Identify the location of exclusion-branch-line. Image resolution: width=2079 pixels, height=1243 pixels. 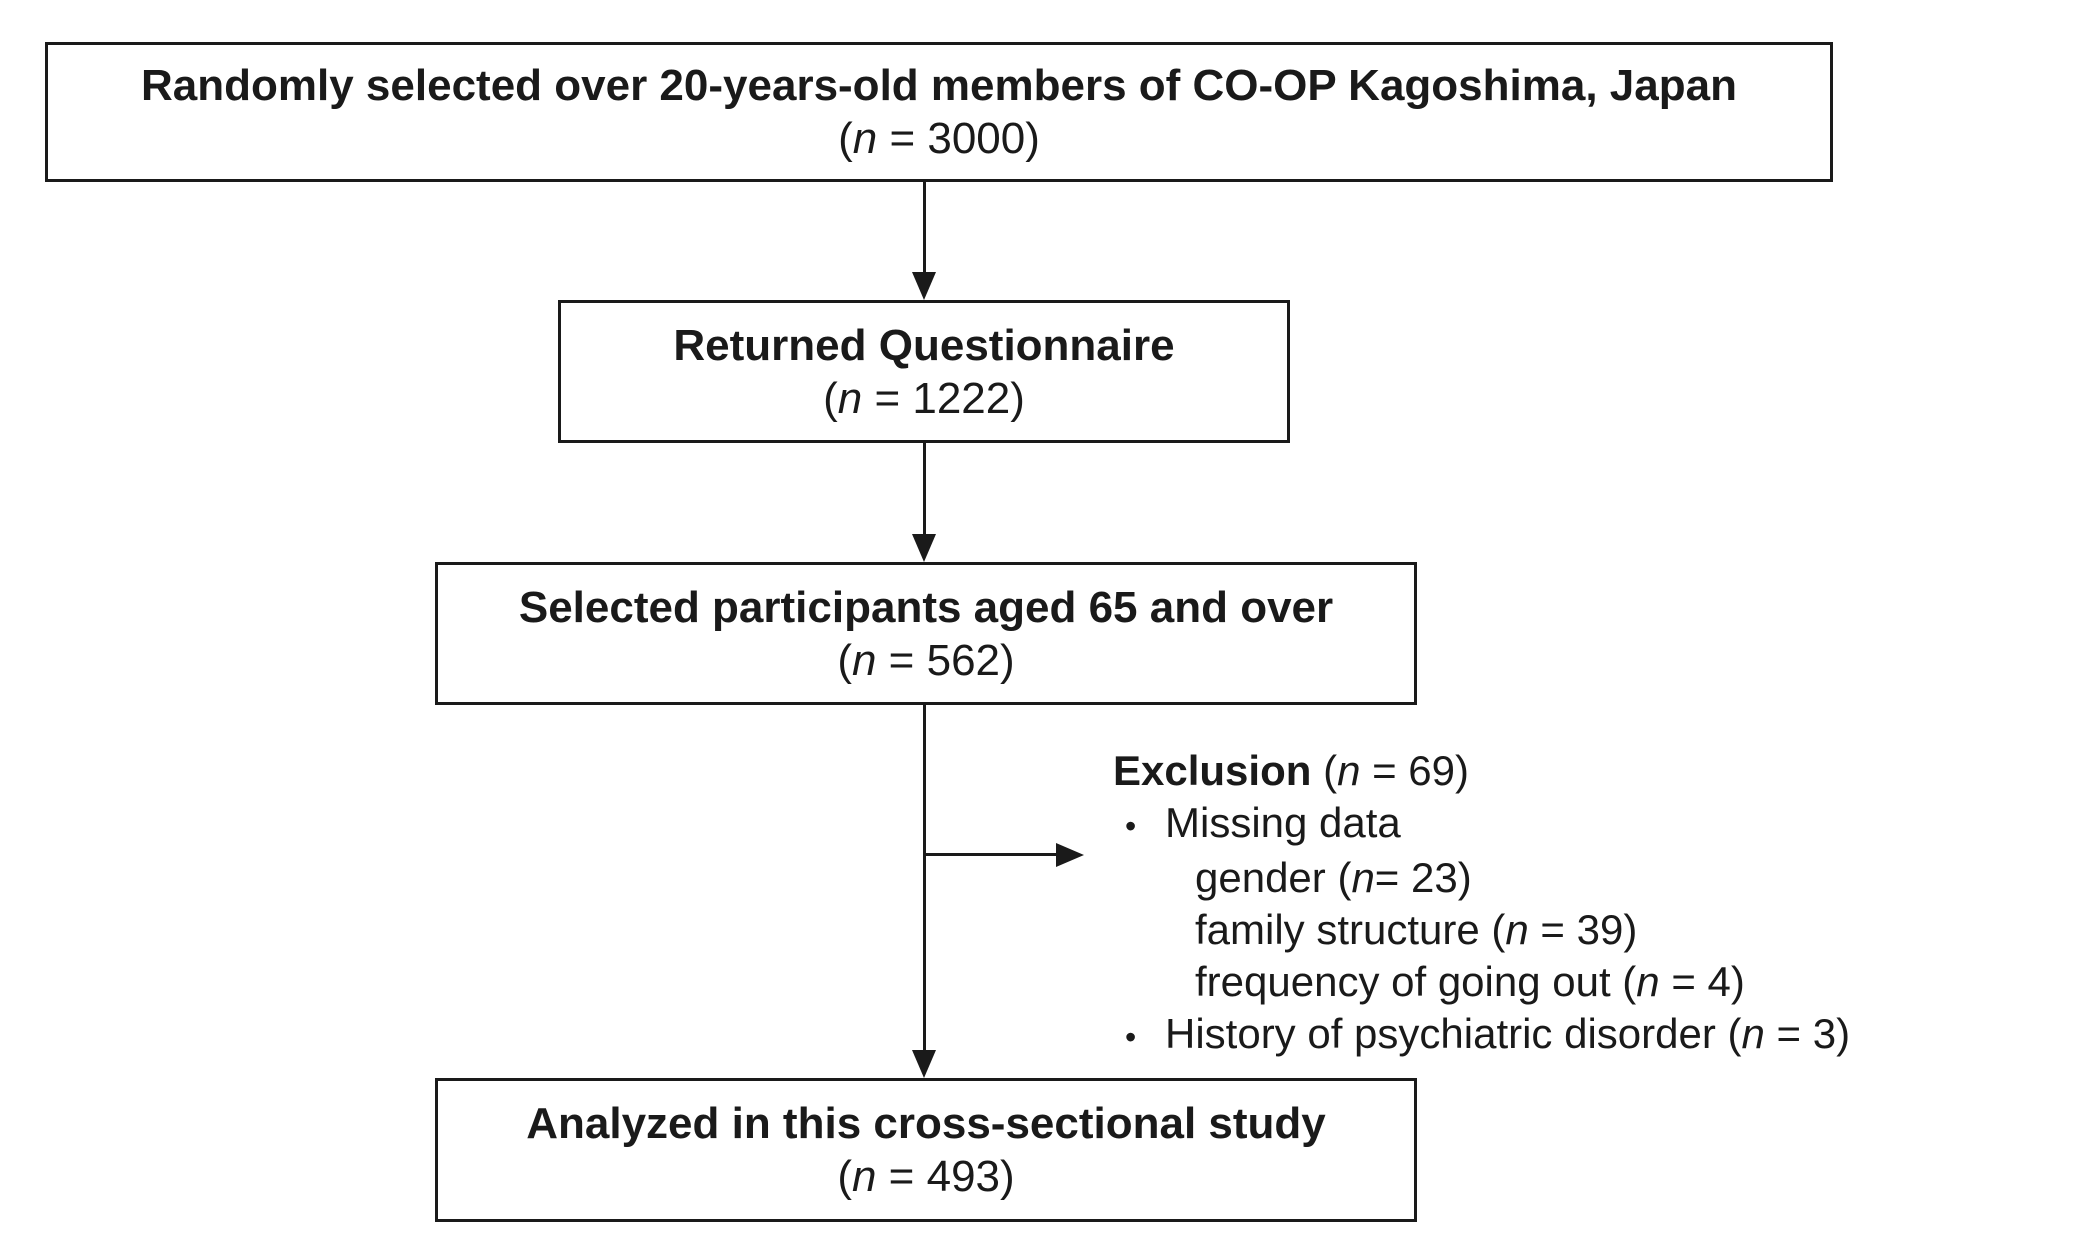
(990, 854).